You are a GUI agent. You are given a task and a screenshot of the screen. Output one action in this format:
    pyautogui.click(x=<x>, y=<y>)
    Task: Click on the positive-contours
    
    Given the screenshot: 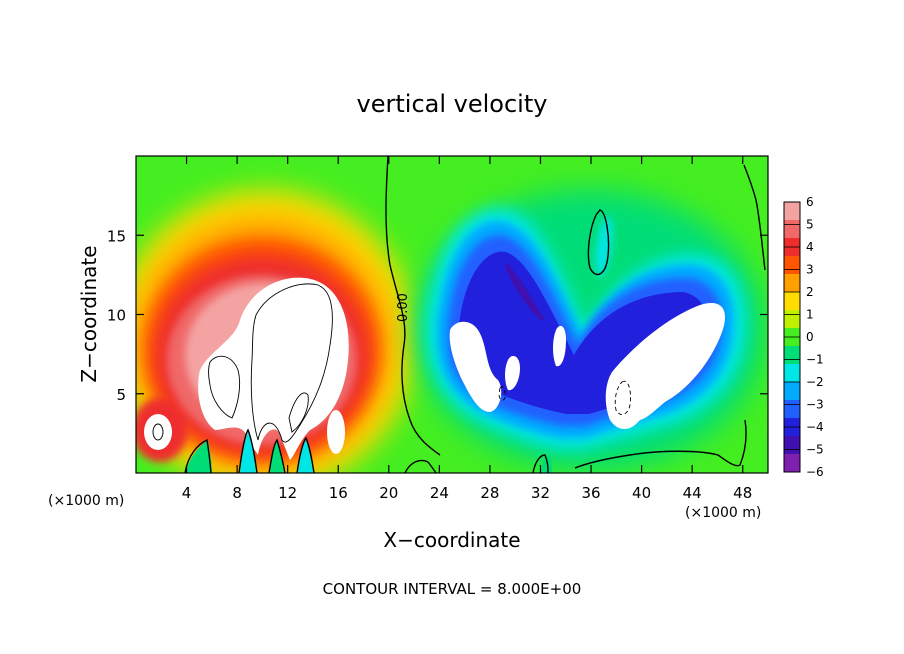 What is the action you would take?
    pyautogui.click(x=242, y=363)
    